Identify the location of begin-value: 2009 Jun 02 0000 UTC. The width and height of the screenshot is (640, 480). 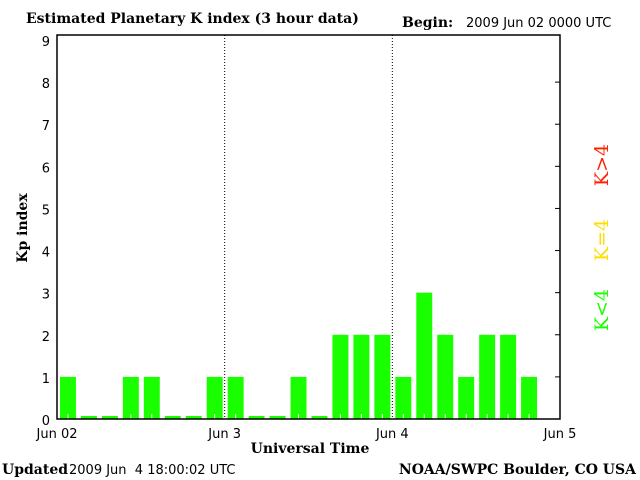
(538, 23).